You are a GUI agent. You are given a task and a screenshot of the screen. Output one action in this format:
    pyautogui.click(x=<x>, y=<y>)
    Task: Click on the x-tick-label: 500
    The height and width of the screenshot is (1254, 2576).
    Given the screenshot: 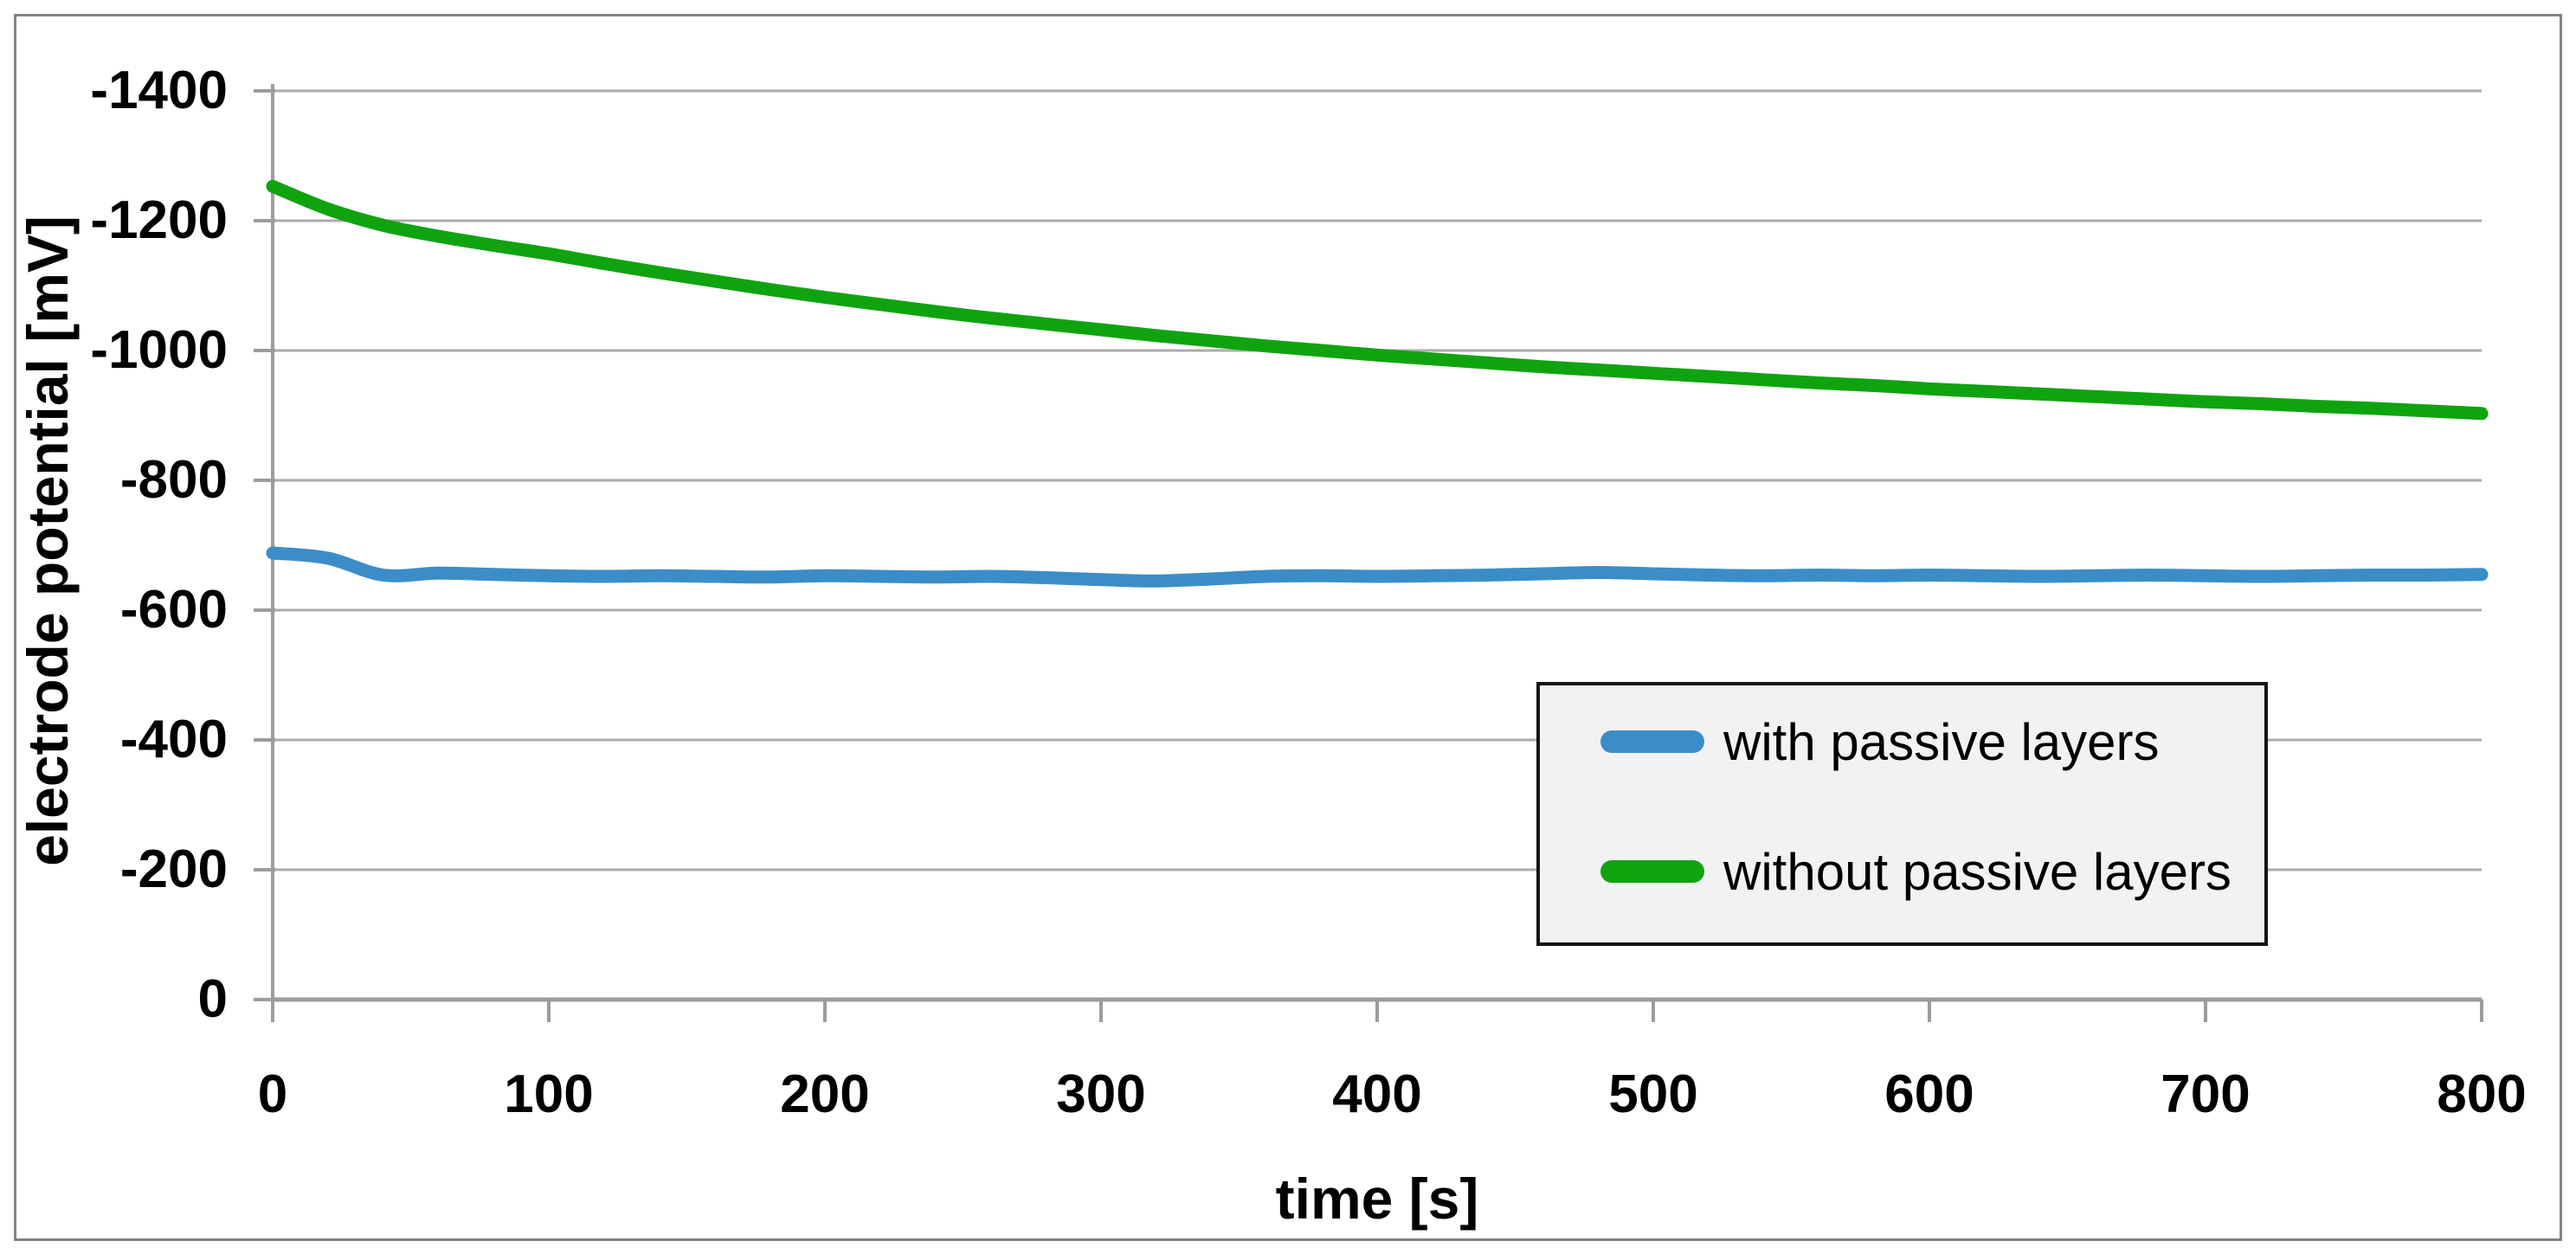 What is the action you would take?
    pyautogui.click(x=1653, y=1094)
    